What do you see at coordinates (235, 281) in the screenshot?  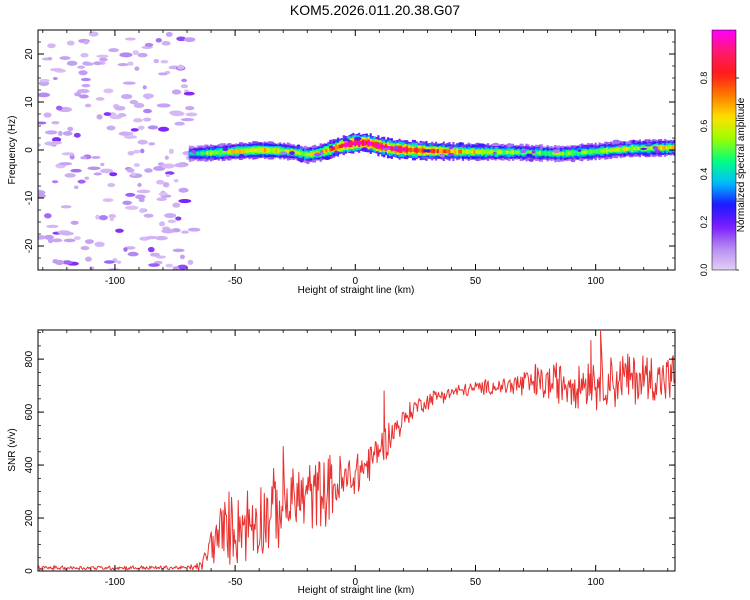 I see `spectrogram-x-tick-label: -50` at bounding box center [235, 281].